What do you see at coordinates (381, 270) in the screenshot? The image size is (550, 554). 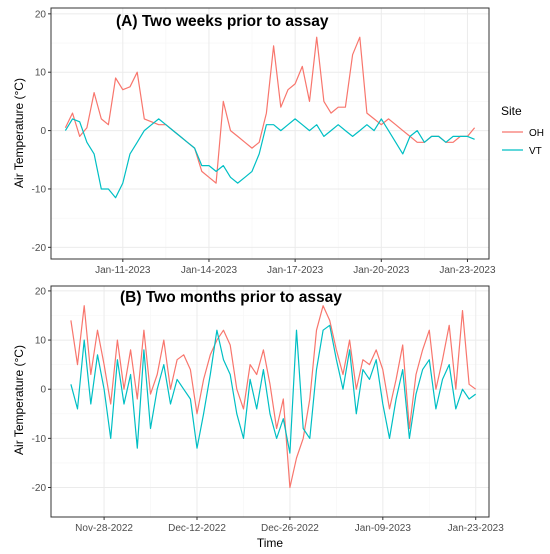 I see `panel-a-x-tick-label: Jan-20-2023` at bounding box center [381, 270].